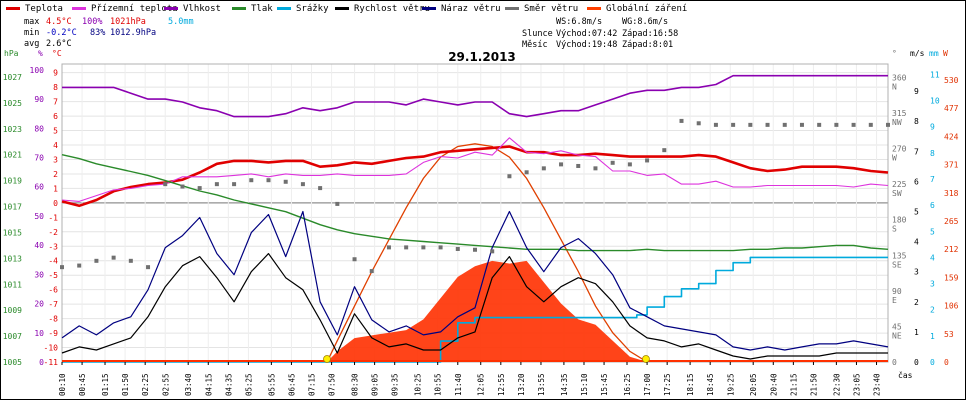 This screenshot has width=966, height=400. What do you see at coordinates (710, 384) in the screenshot?
I see `x-tick-label: 18:45` at bounding box center [710, 384].